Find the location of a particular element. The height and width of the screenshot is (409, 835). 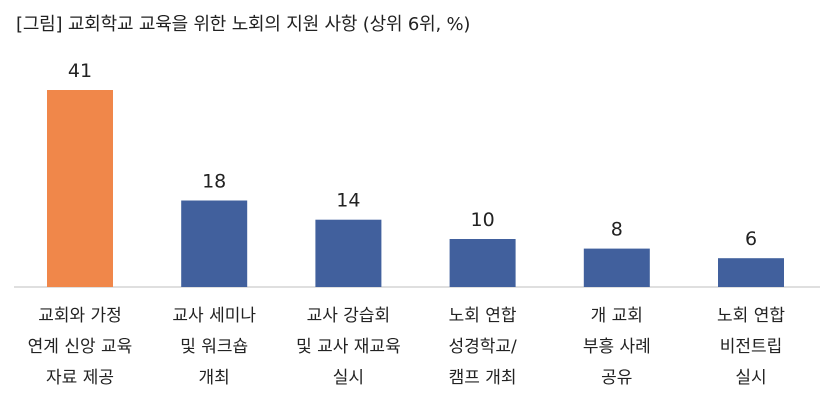

category-label-2-line-2: 및 워크숍 is located at coordinates (214, 347).